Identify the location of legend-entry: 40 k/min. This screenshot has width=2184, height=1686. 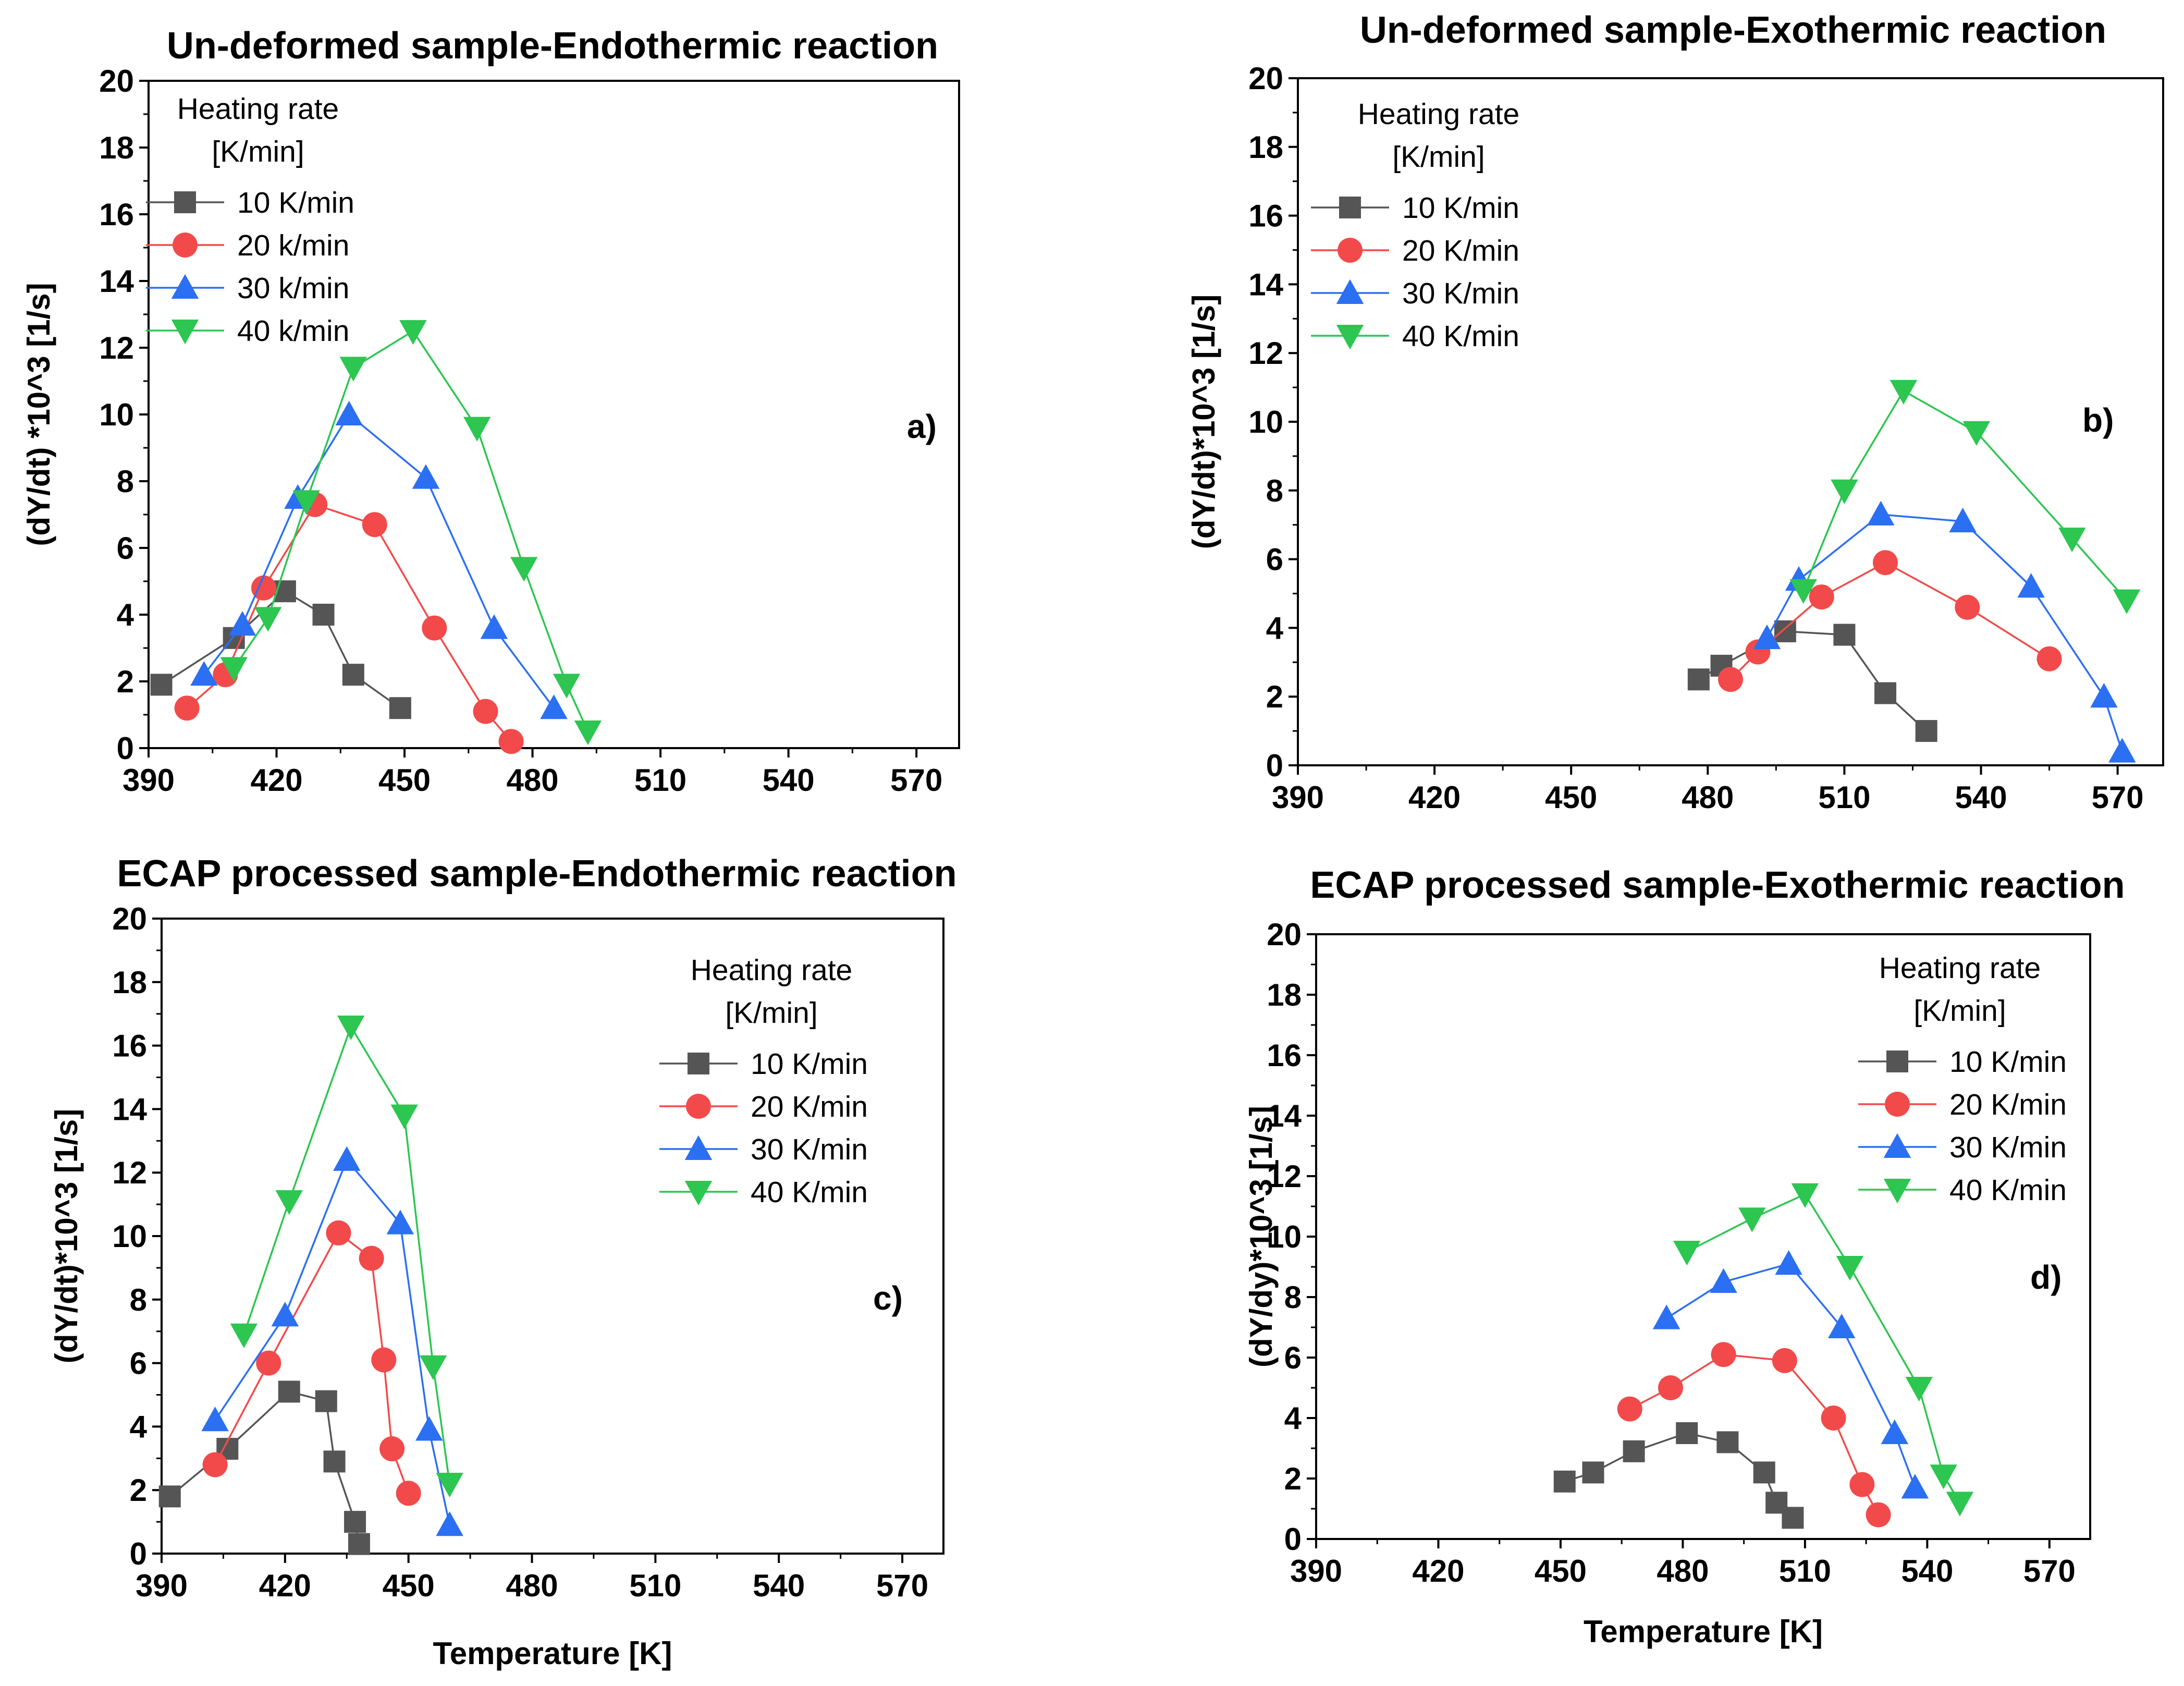
(293, 331).